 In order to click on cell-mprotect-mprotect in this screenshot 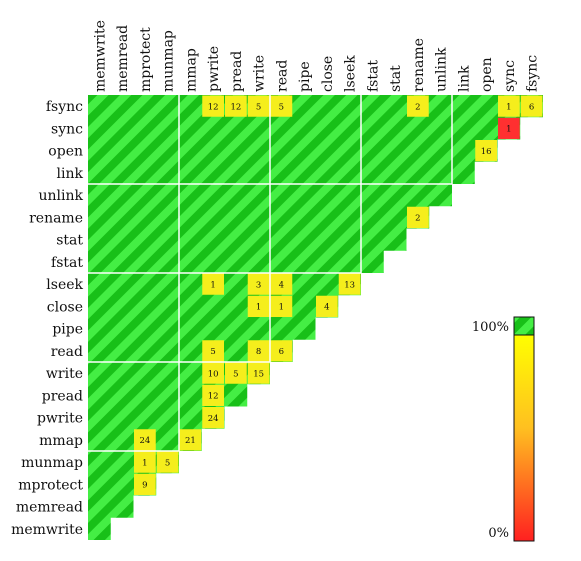, I will do `click(145, 484)`.